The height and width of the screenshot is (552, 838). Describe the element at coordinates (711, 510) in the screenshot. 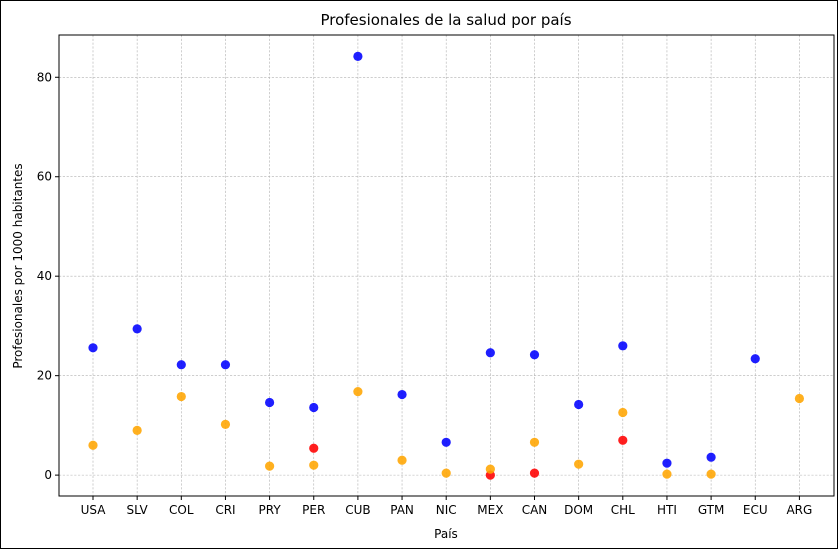

I see `x-tick-label: GTM` at that location.